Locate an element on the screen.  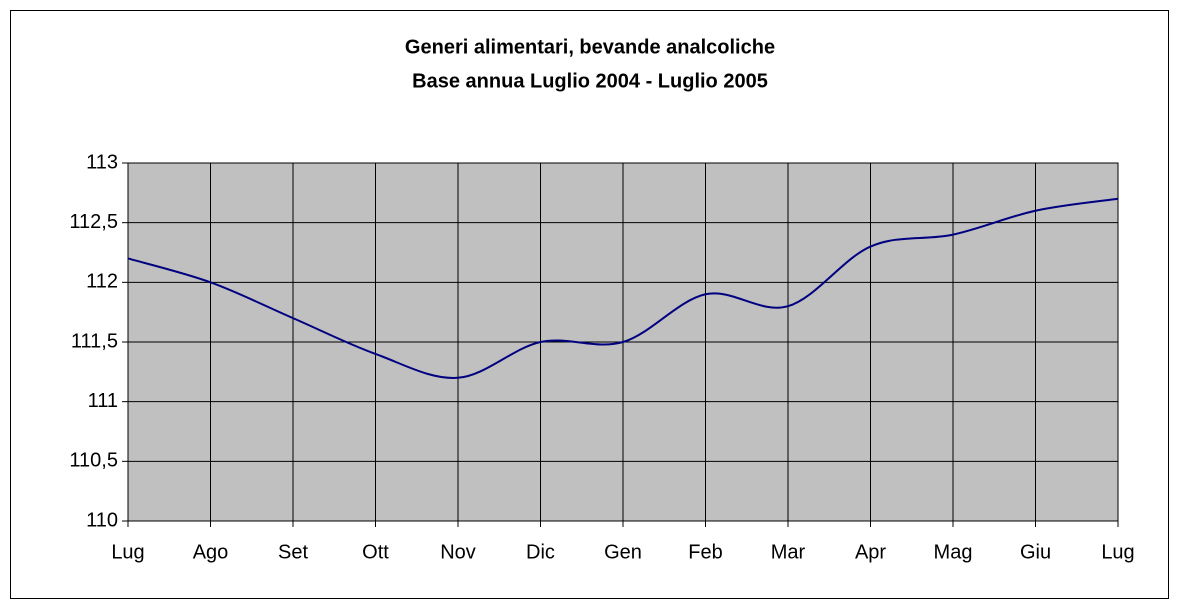
y-tick-label: 110,5 is located at coordinates (93, 461).